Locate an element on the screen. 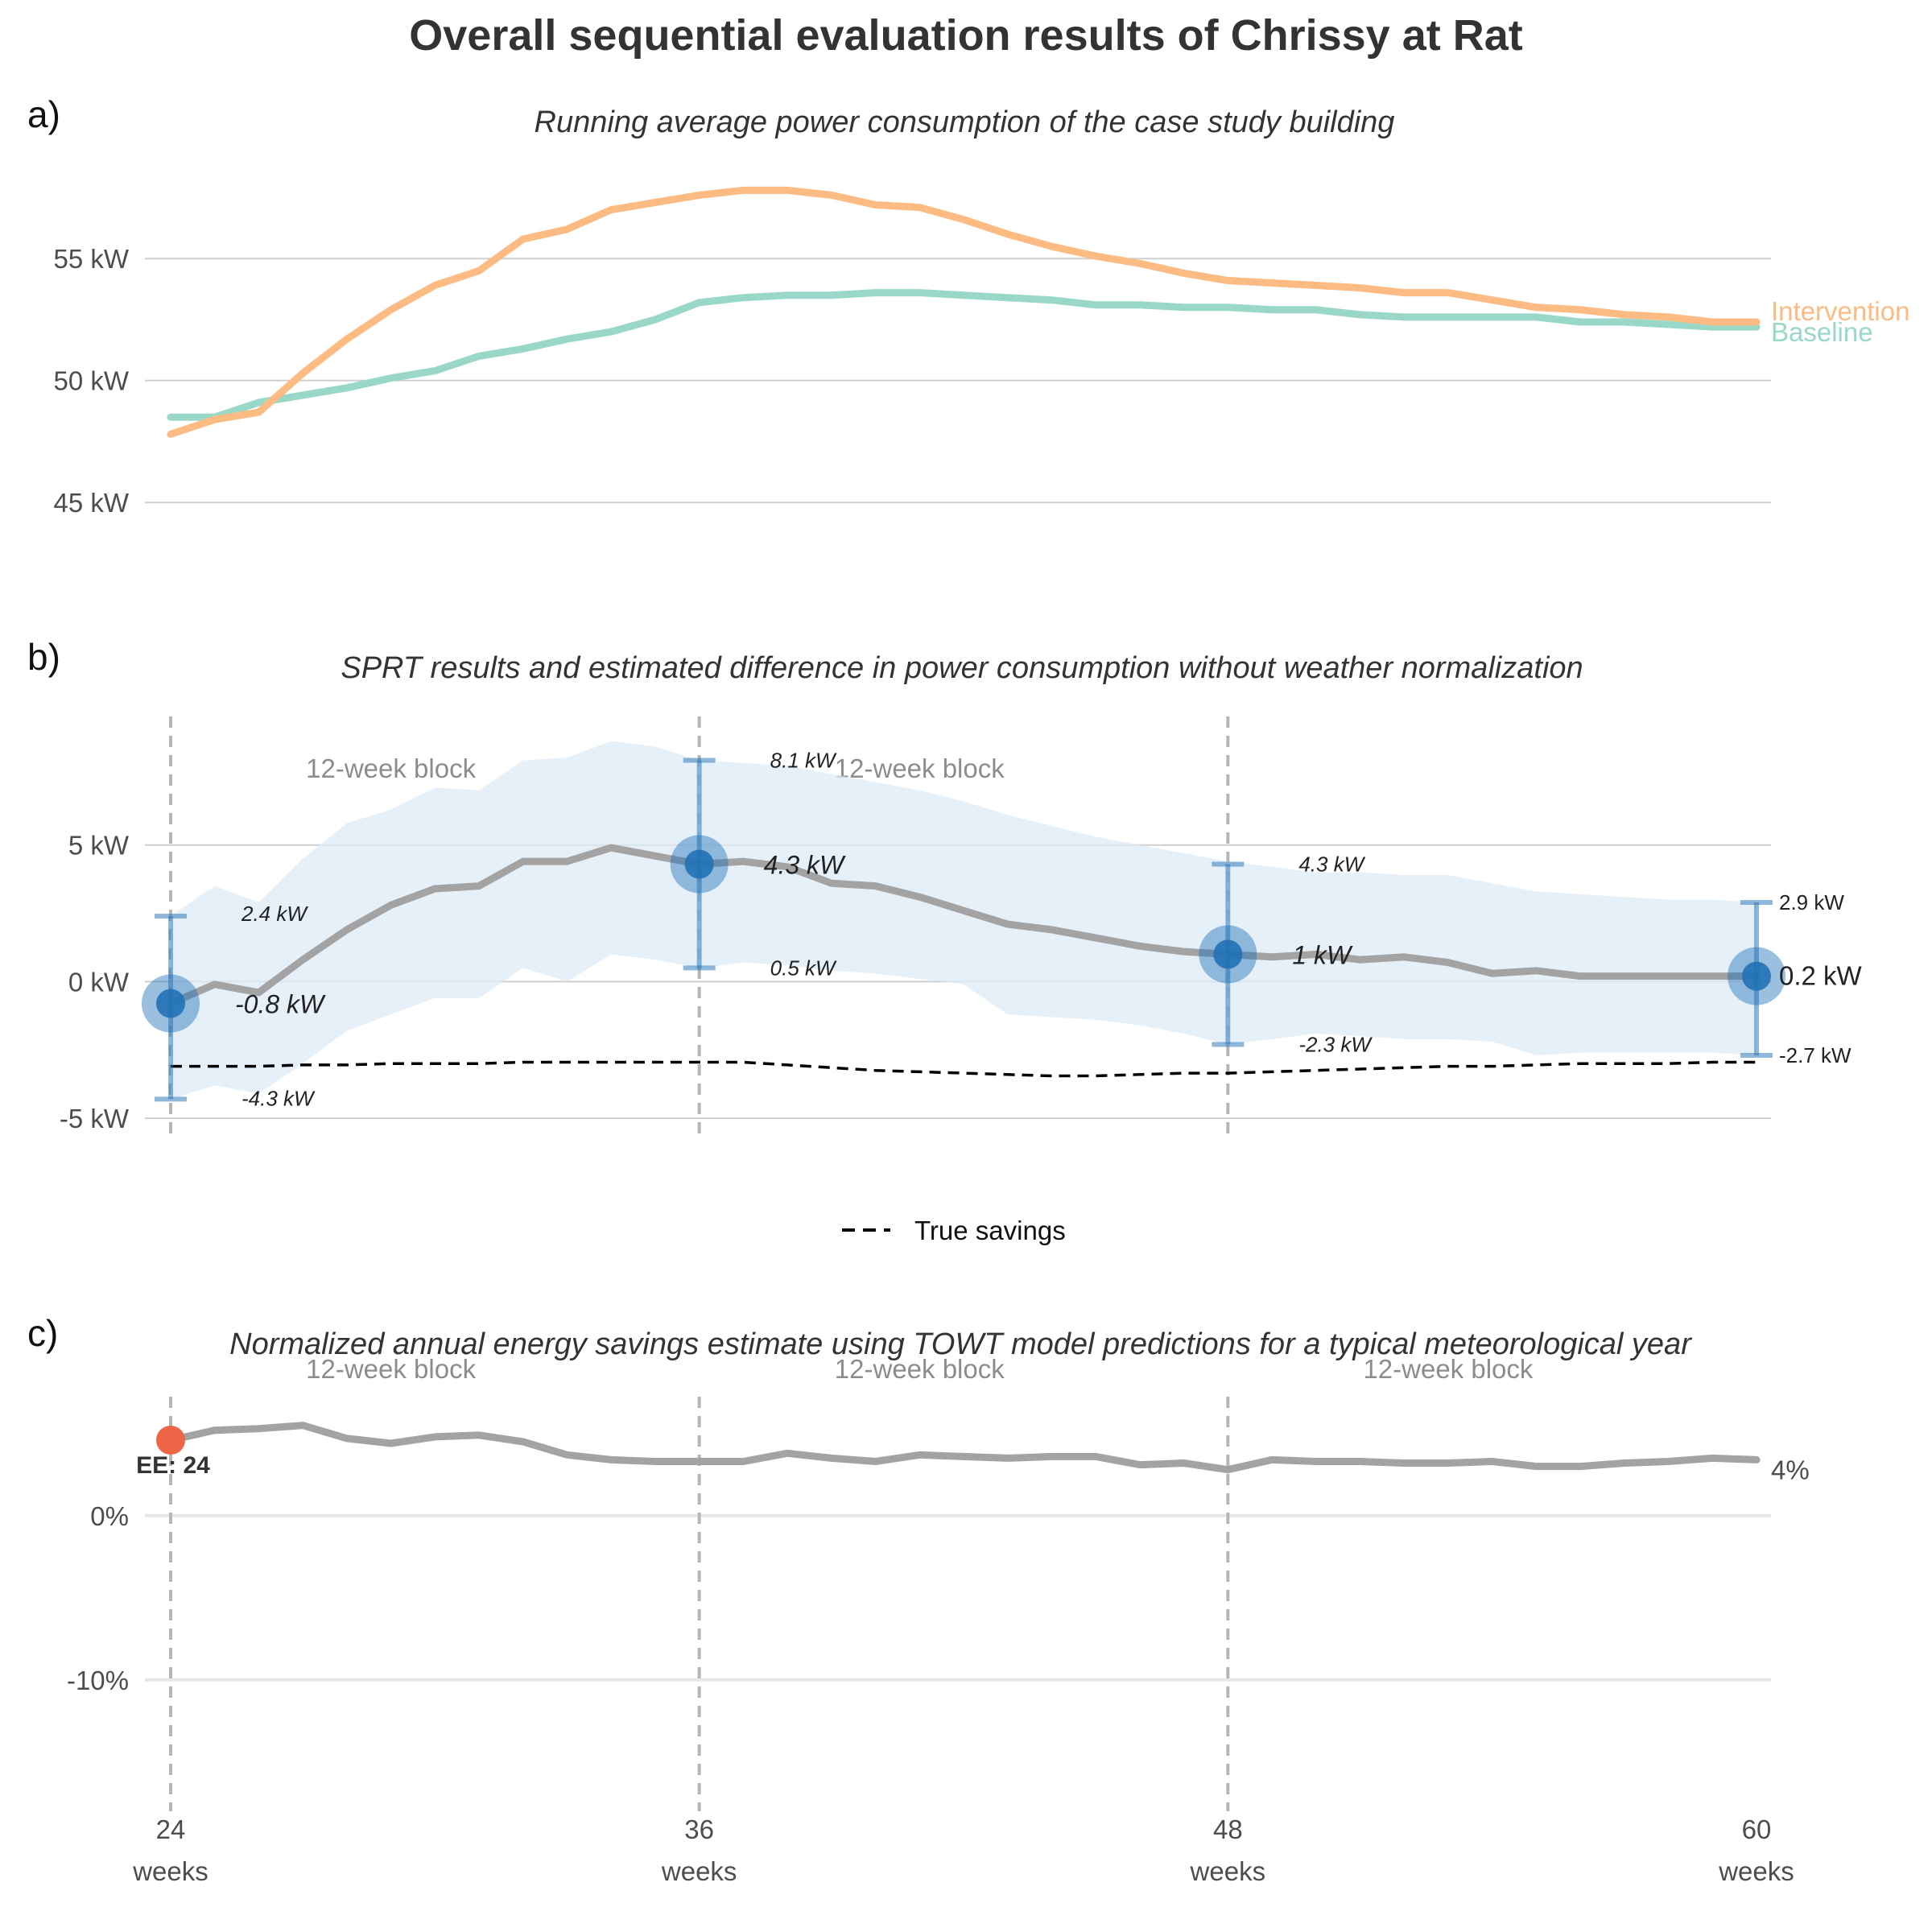  y-tick-label: 50 kW is located at coordinates (91, 381).